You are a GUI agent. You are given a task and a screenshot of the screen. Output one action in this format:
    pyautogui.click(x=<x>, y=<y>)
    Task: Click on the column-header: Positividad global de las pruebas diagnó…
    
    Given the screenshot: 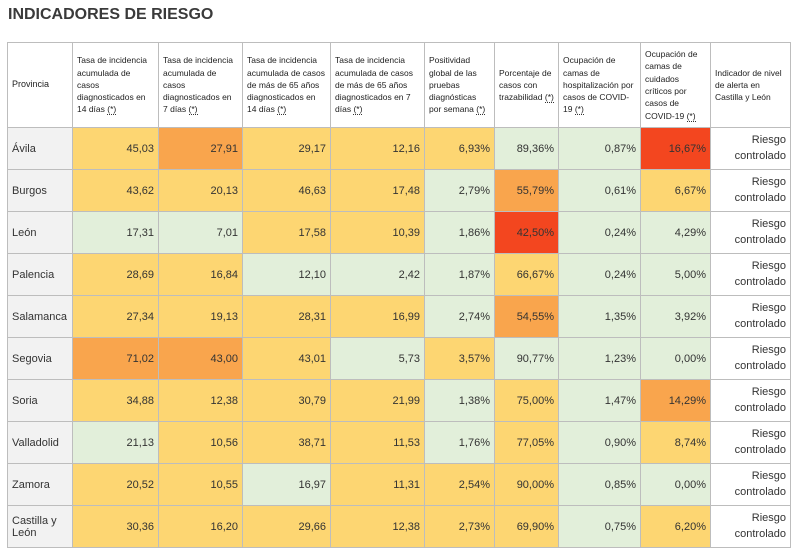 What is the action you would take?
    pyautogui.click(x=459, y=85)
    